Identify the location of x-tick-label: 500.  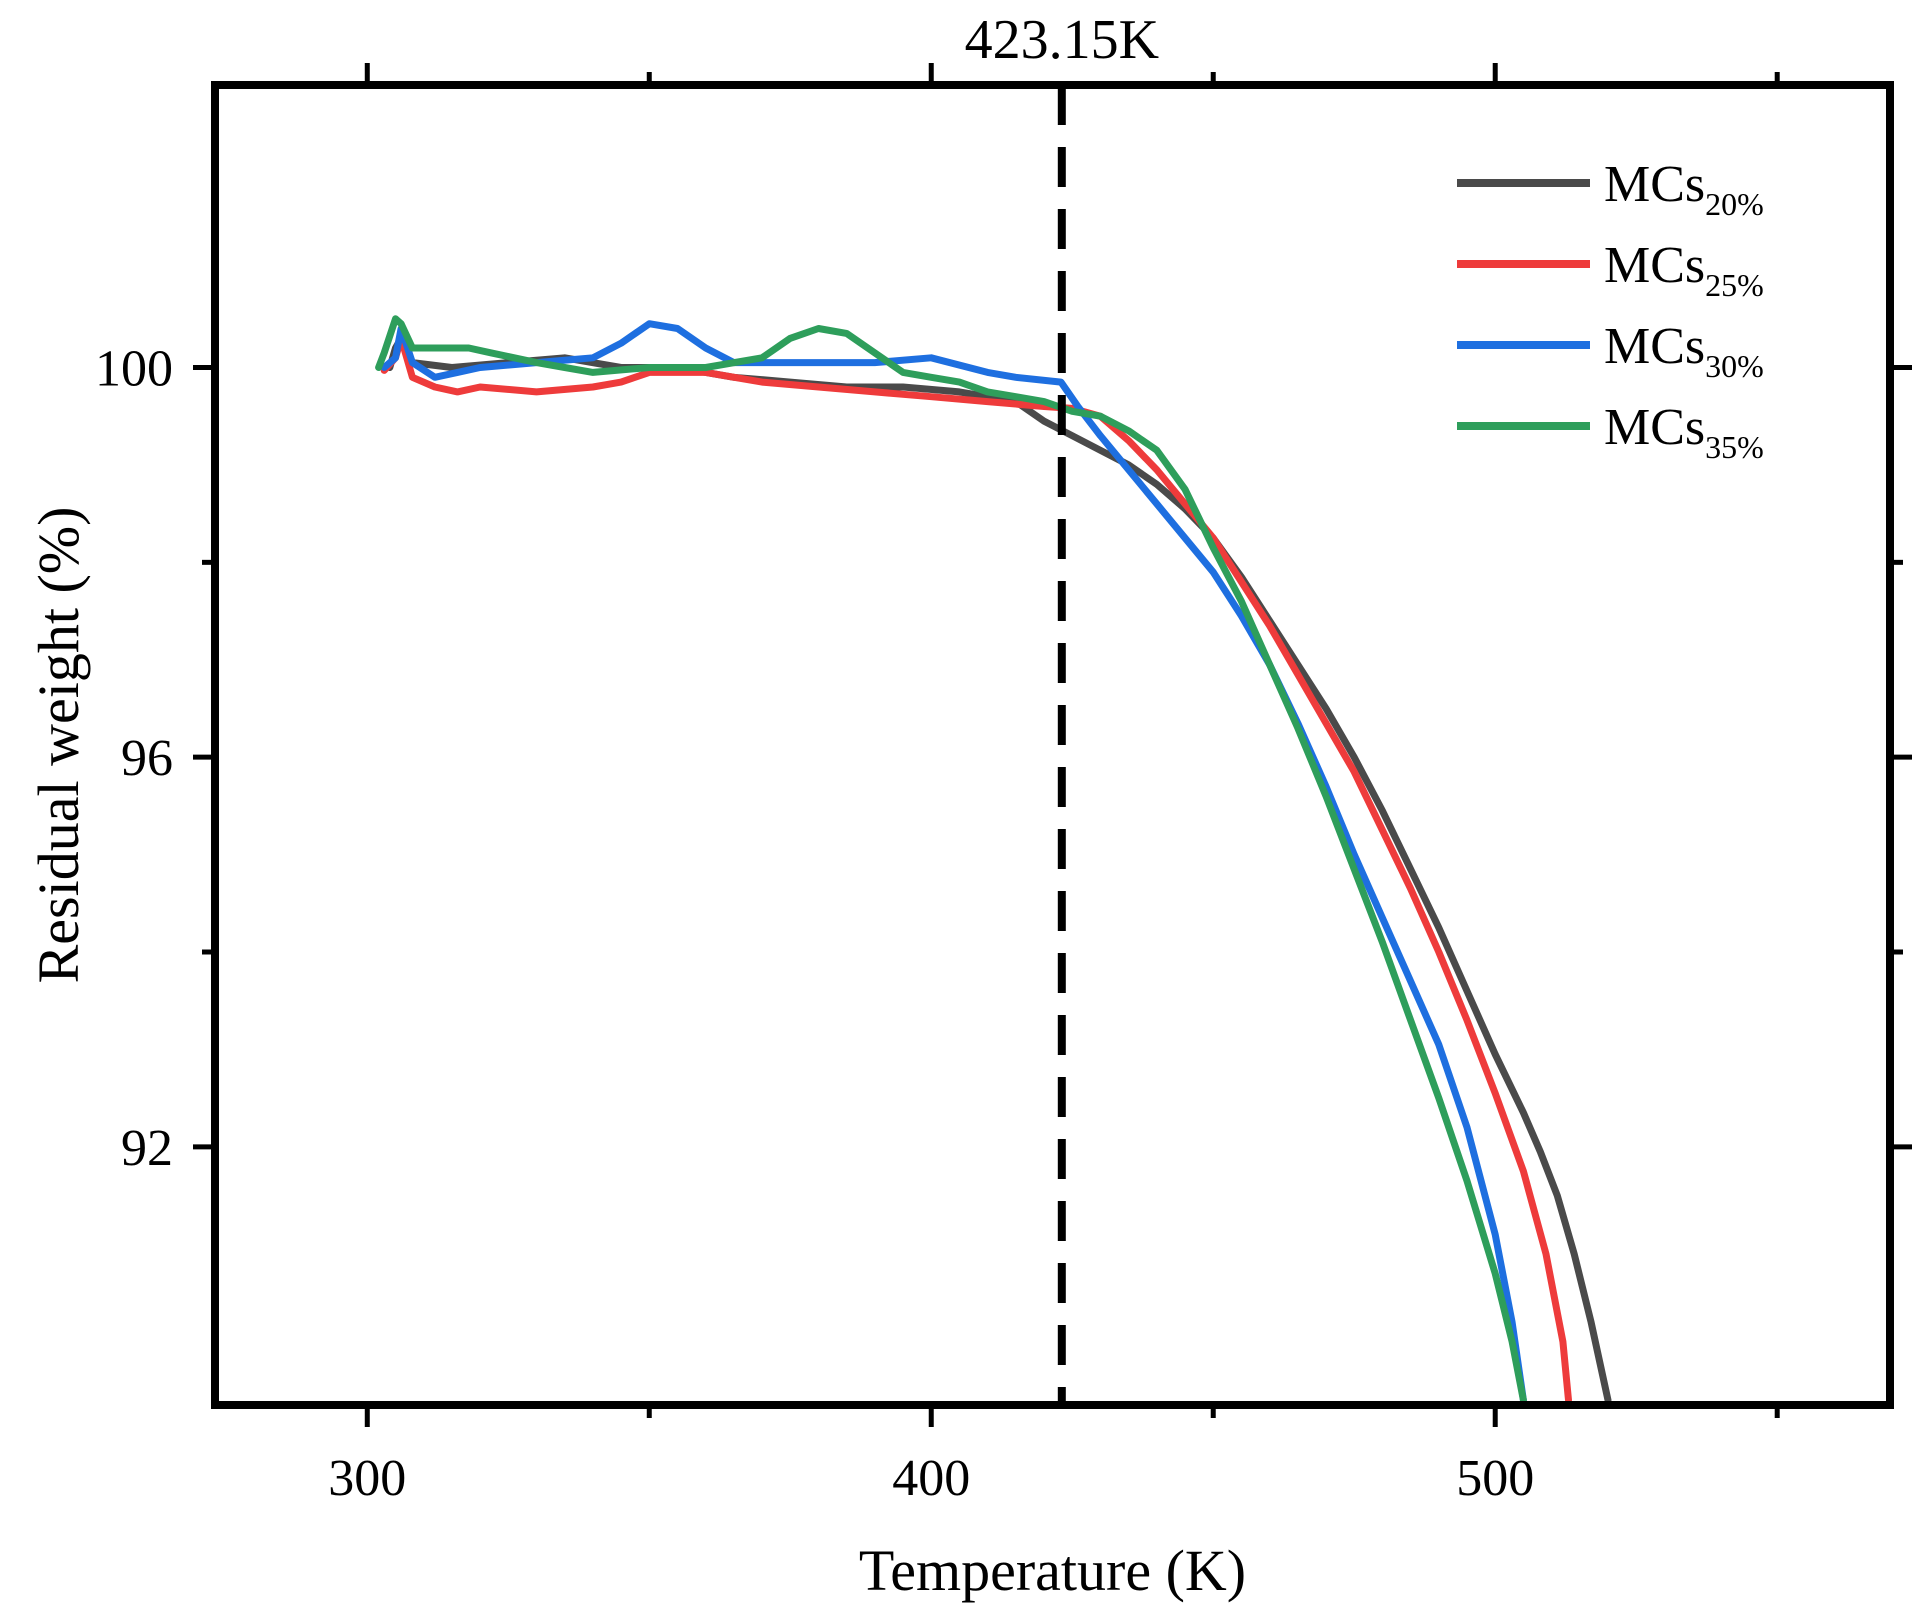
(1495, 1478).